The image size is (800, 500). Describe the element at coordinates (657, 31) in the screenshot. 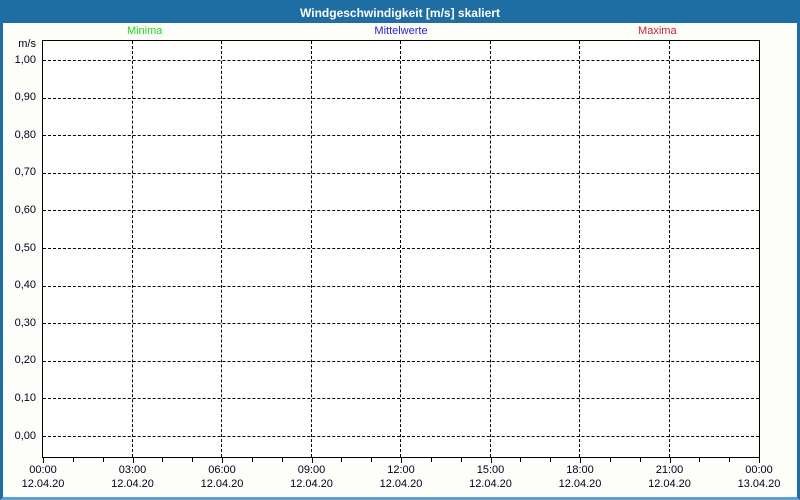

I see `legend-item: Maxima` at that location.